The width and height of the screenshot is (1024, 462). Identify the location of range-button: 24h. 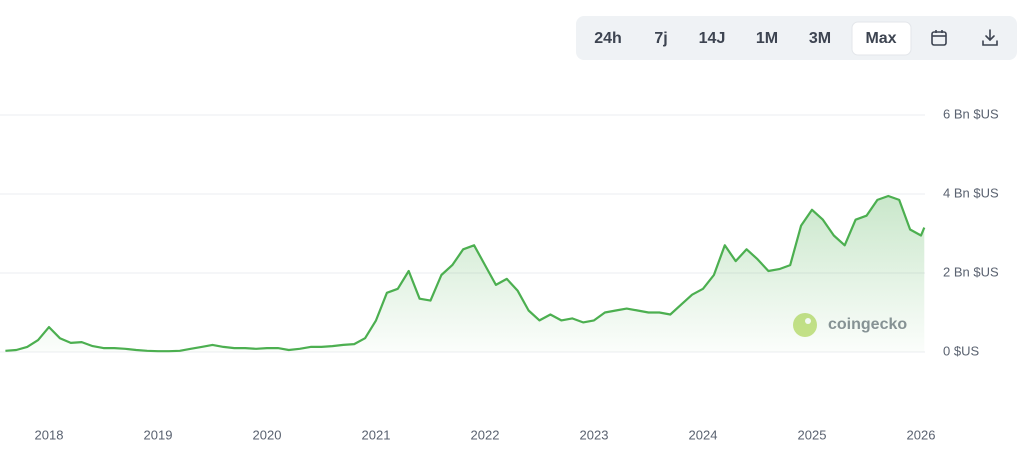
(608, 38).